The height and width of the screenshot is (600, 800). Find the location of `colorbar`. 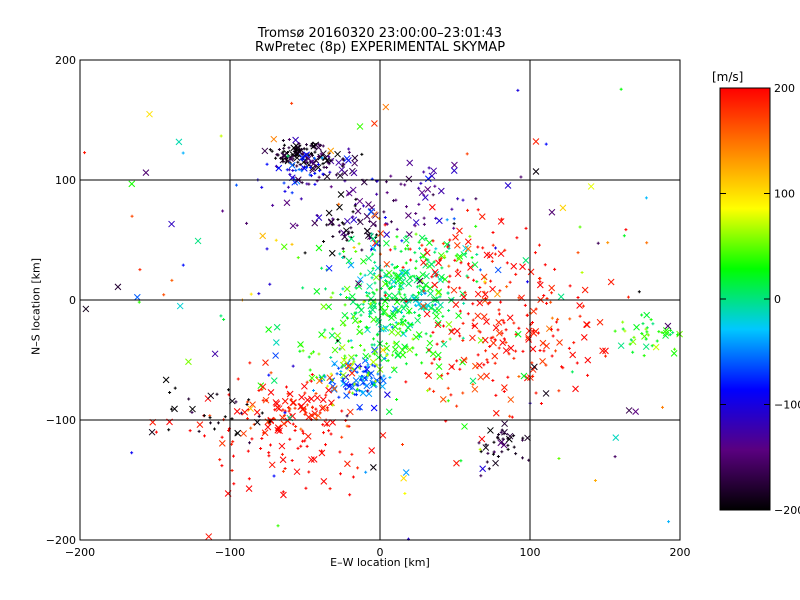

colorbar is located at coordinates (745, 299).